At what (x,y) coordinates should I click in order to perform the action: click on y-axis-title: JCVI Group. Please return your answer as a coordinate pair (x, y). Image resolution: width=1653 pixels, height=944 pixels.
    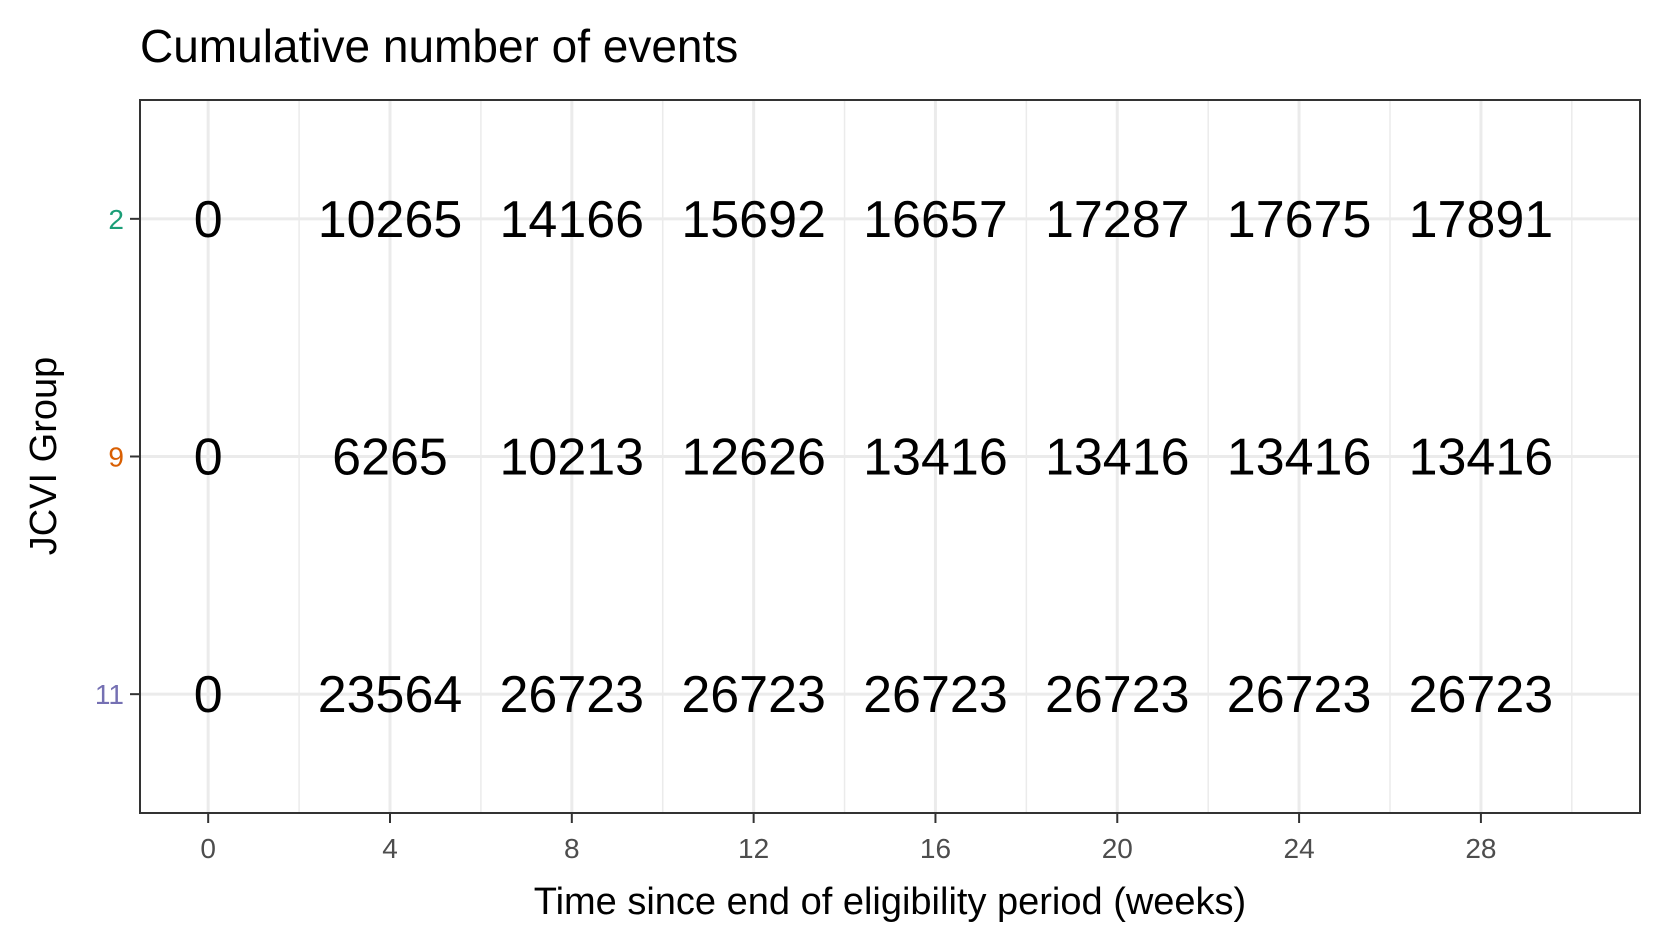
    Looking at the image, I should click on (44, 456).